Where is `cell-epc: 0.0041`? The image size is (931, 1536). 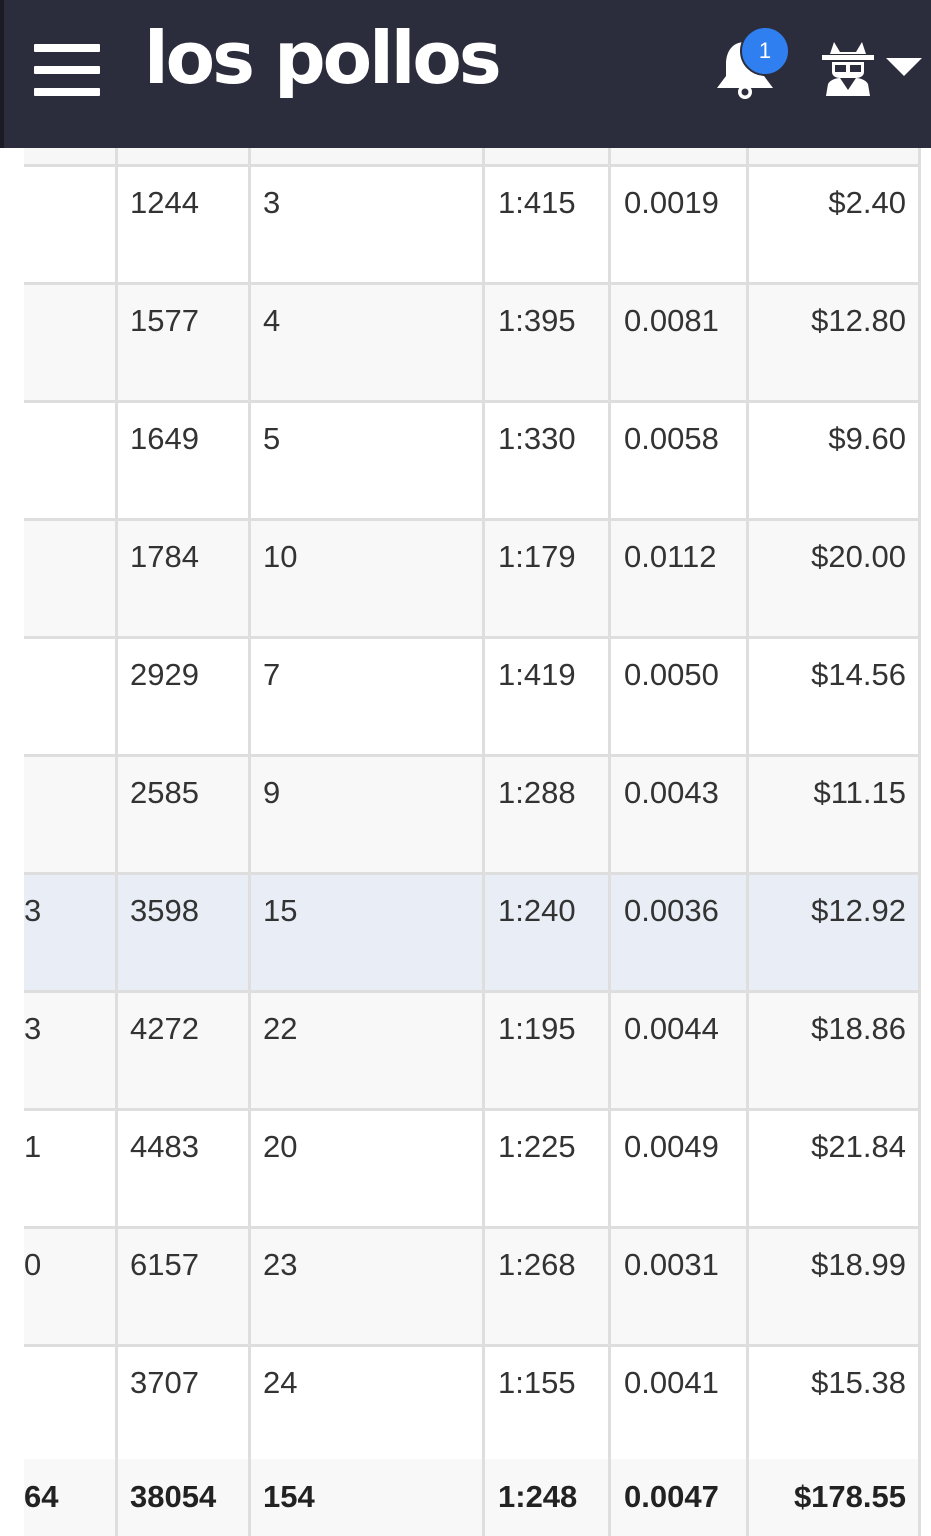 cell-epc: 0.0041 is located at coordinates (671, 1382).